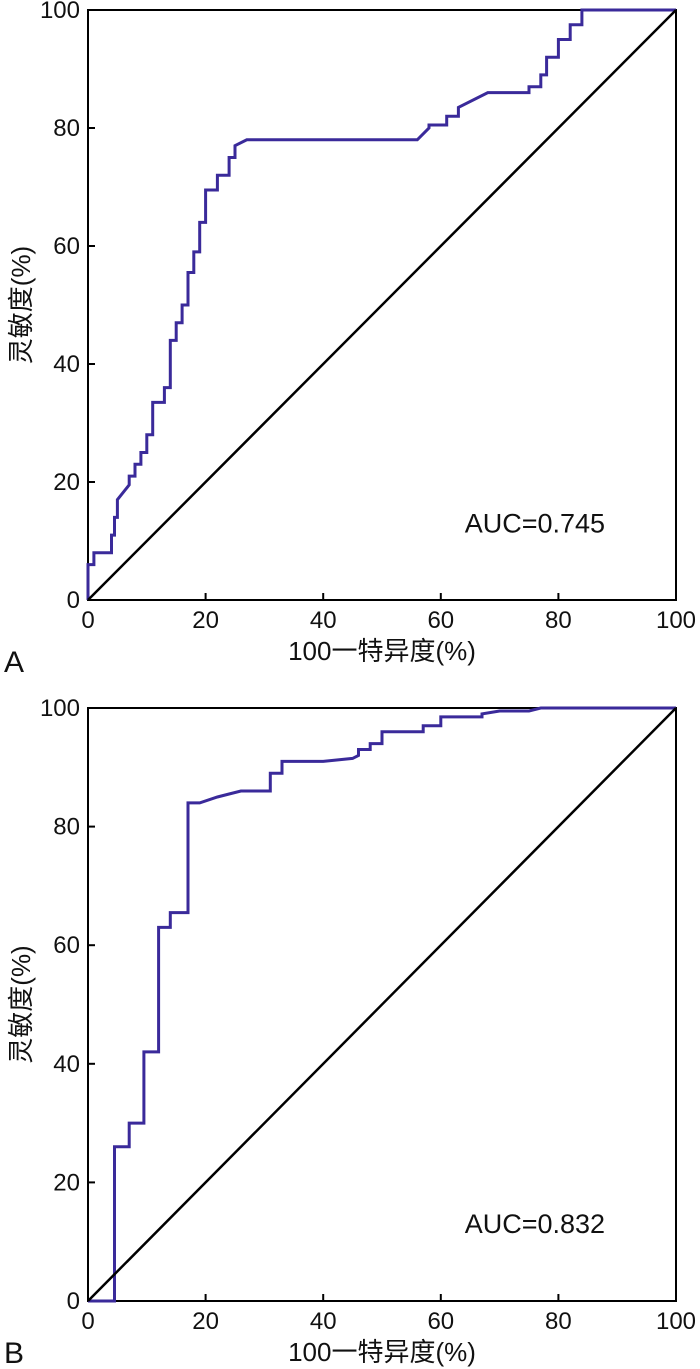  What do you see at coordinates (535, 523) in the screenshot?
I see `auc-annotation: AUC=0.745` at bounding box center [535, 523].